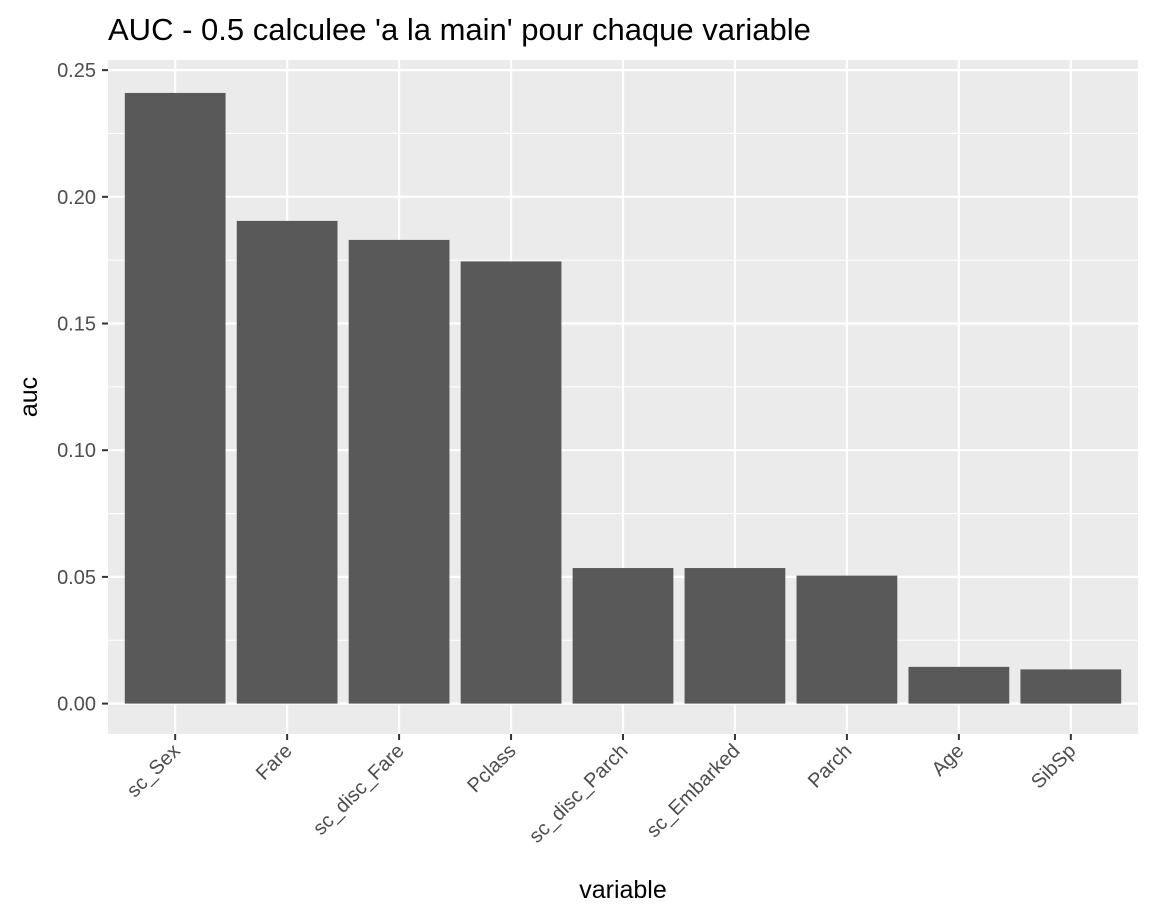  Describe the element at coordinates (76, 198) in the screenshot. I see `y-tick-label: 0.20` at that location.